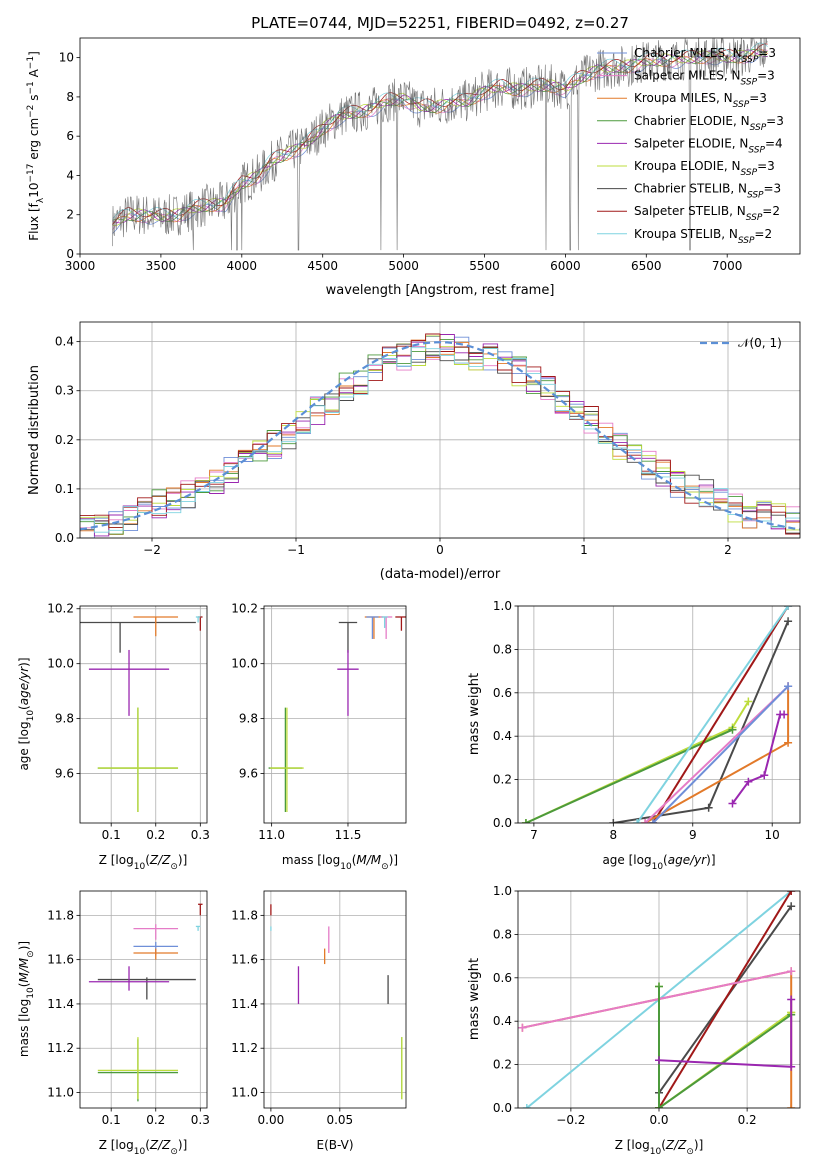  Describe the element at coordinates (502, 978) in the screenshot. I see `y-tick-label: 0.6` at that location.